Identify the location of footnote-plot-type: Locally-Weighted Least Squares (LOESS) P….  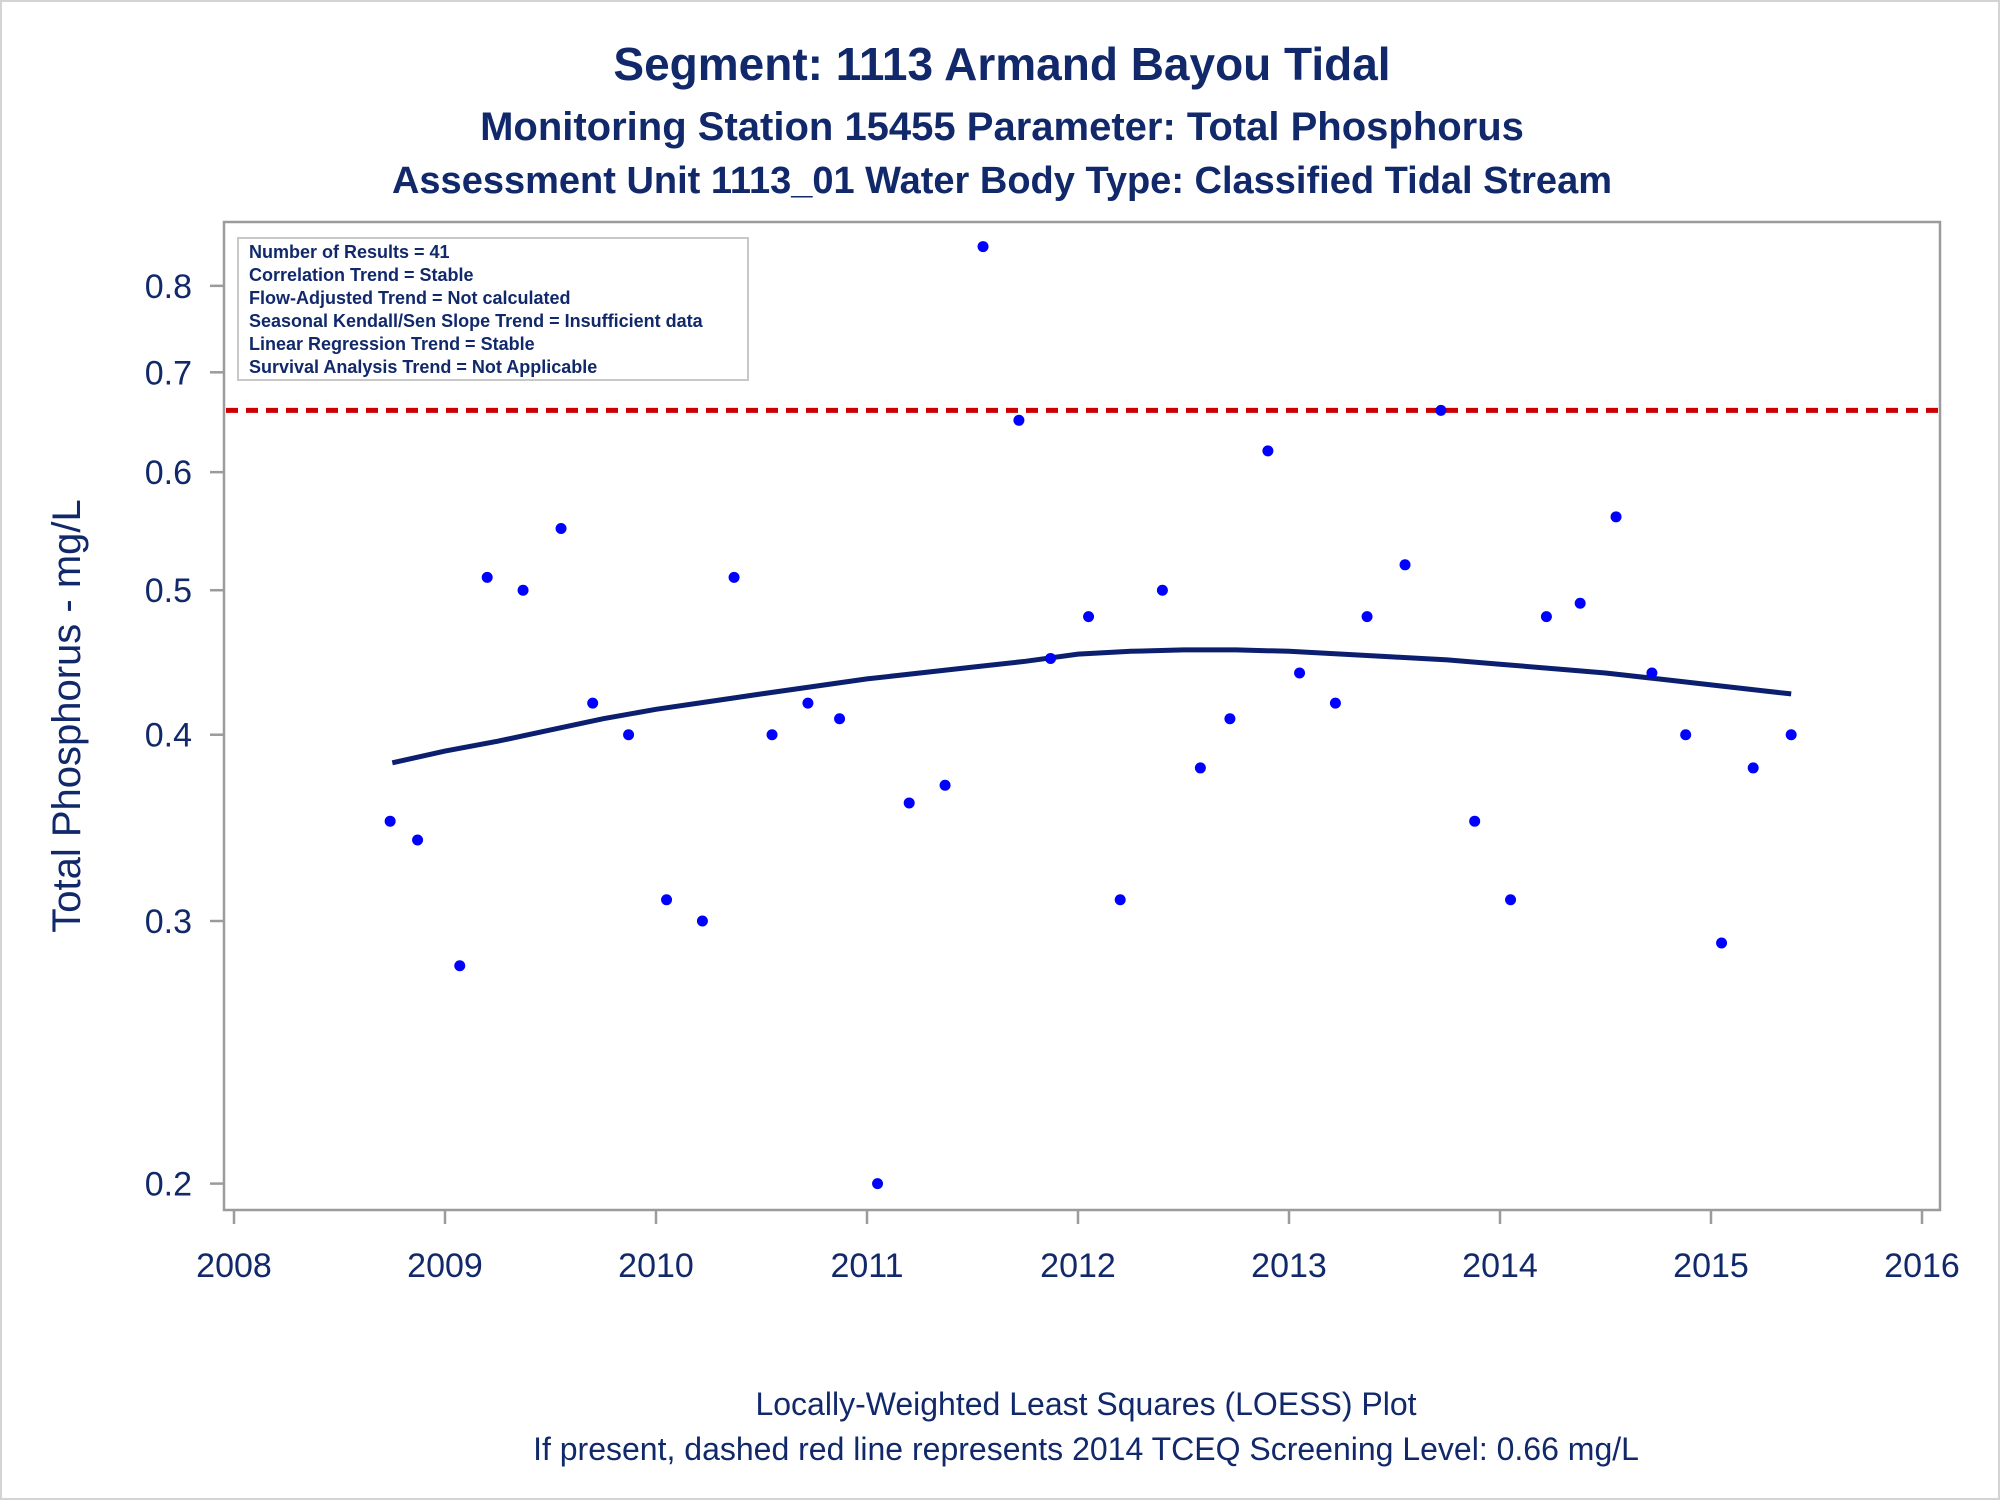
(1085, 1404).